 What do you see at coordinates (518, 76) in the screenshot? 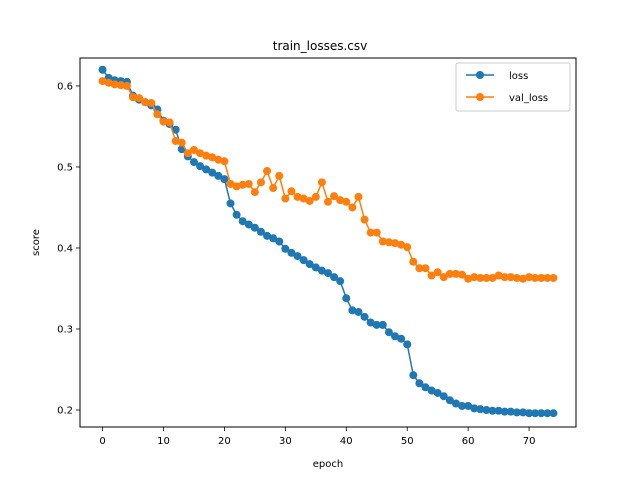
I see `legend-label-loss: loss` at bounding box center [518, 76].